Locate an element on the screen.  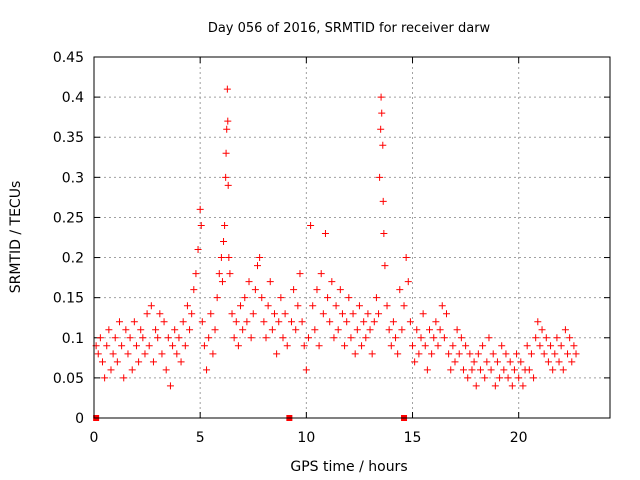
y-tick-label: 0.45 is located at coordinates (68, 58).